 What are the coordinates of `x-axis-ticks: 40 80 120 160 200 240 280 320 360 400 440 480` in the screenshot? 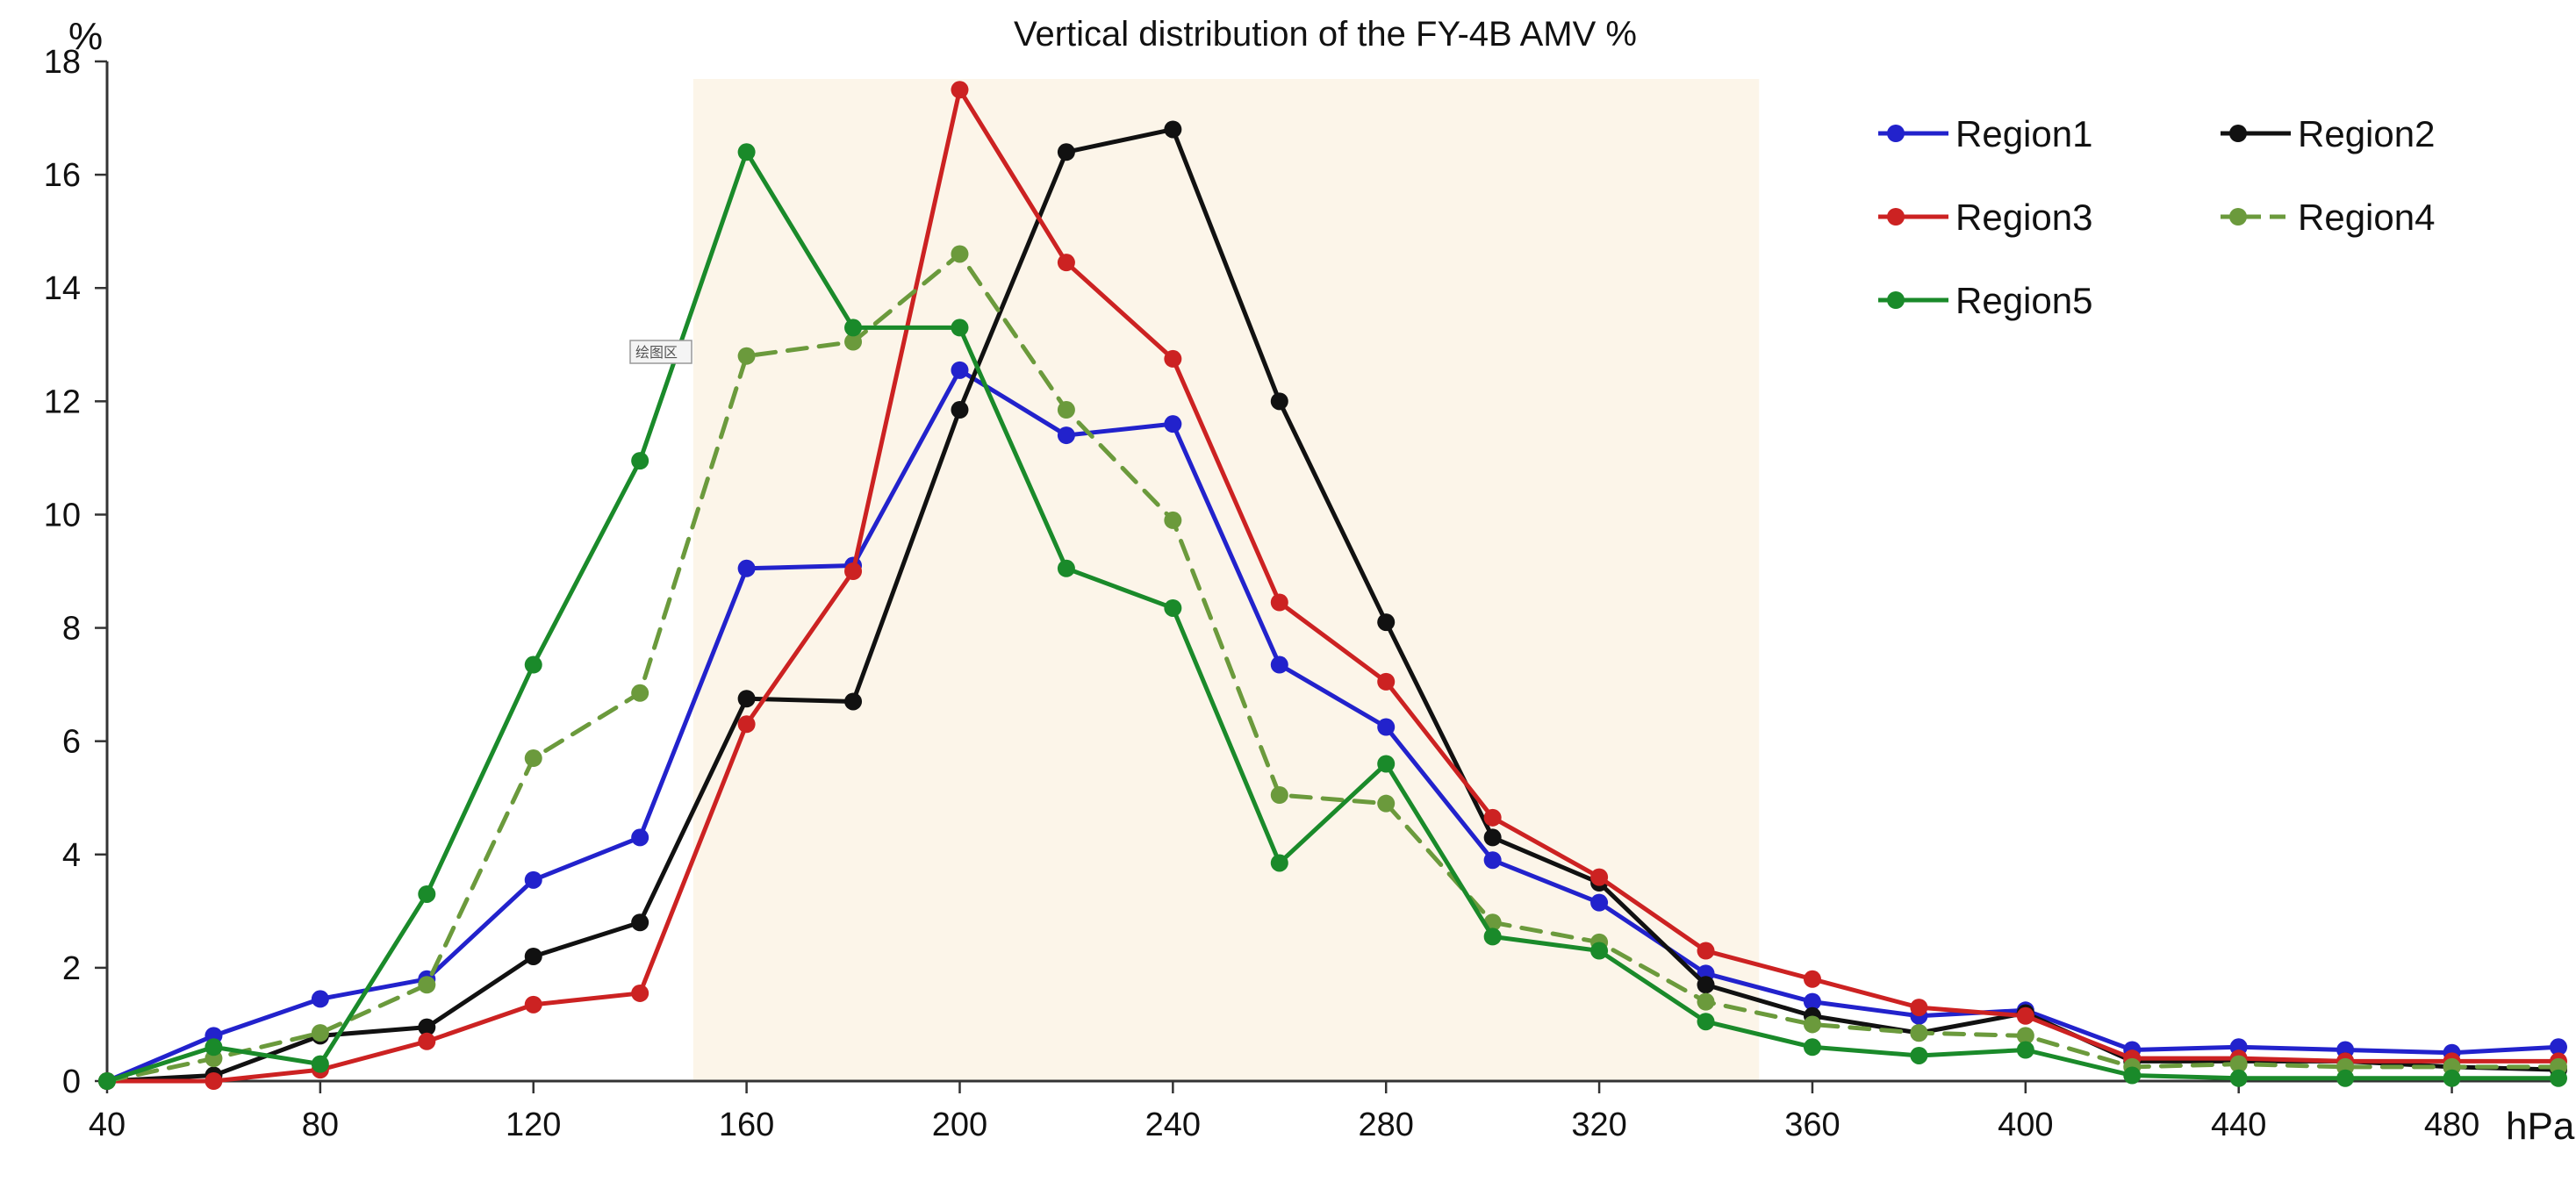 It's located at (1284, 1112).